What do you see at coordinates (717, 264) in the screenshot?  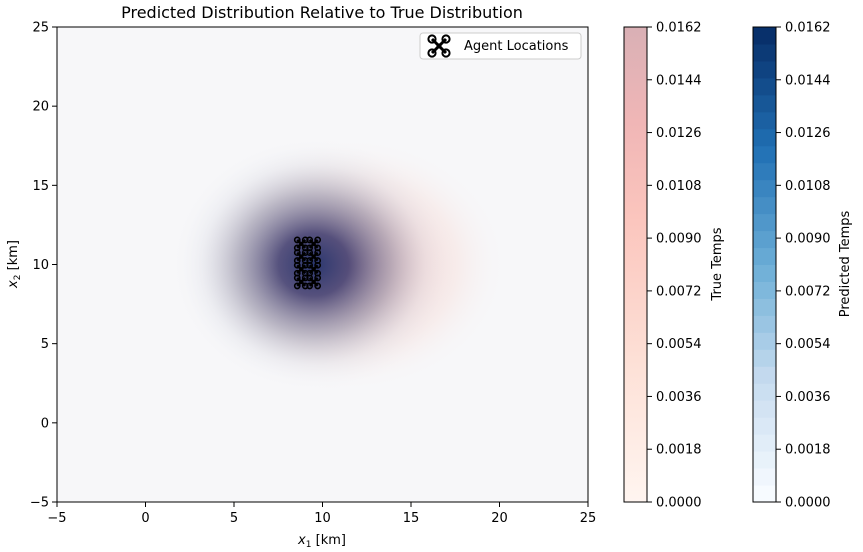 I see `colorbar-true-temps-label: True Temps` at bounding box center [717, 264].